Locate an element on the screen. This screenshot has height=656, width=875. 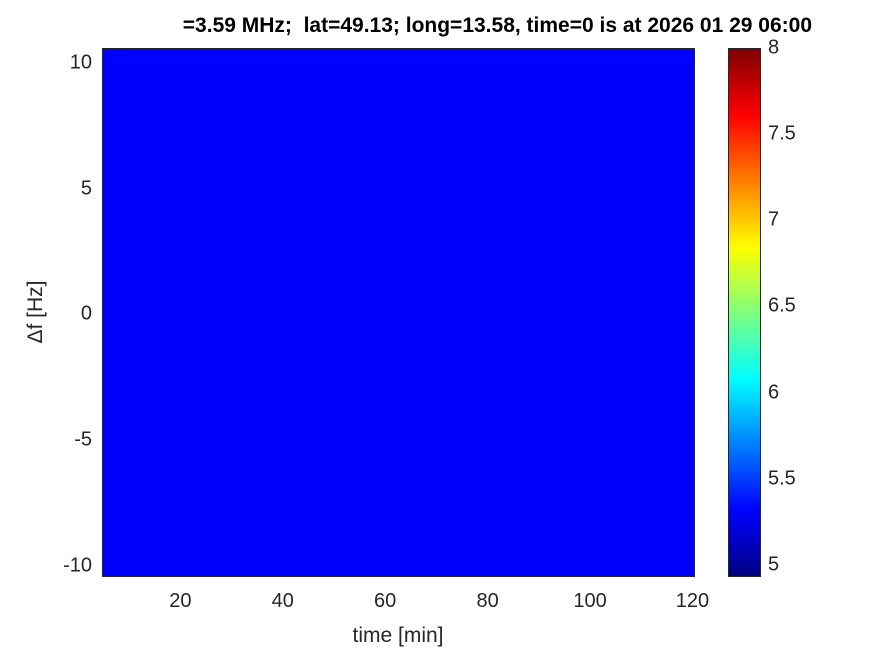
x-tick-label: 80 is located at coordinates (487, 601).